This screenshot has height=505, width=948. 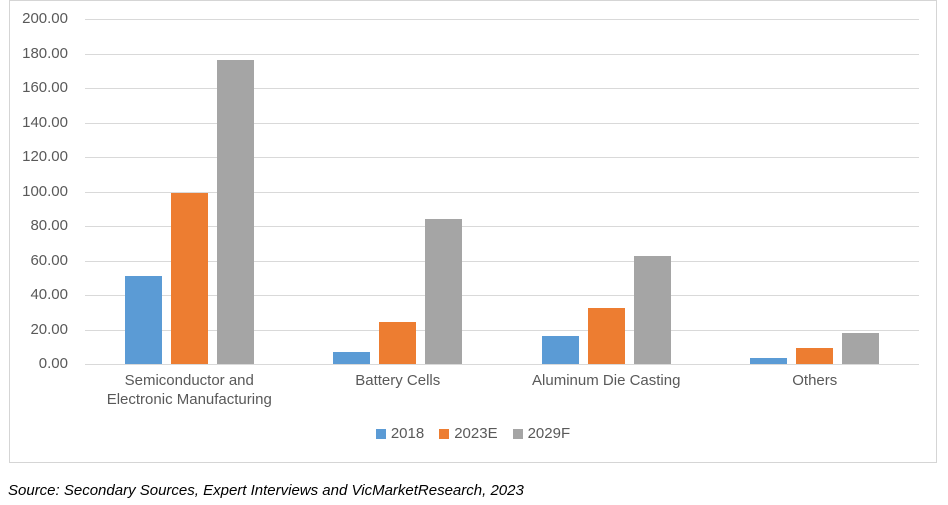 What do you see at coordinates (815, 380) in the screenshot?
I see `category-label: Others` at bounding box center [815, 380].